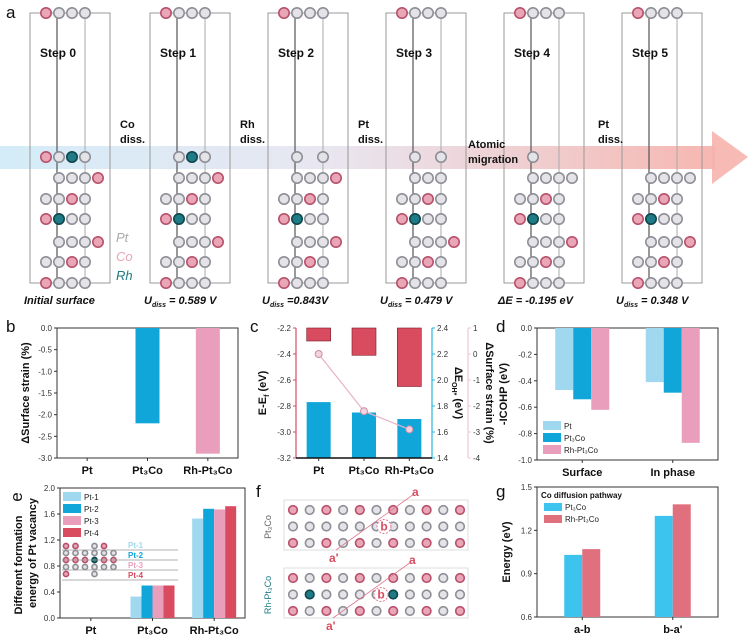 Image resolution: width=750 pixels, height=641 pixels. I want to click on y-axis-label-right: ΔEOH* (eV), so click(457, 393).